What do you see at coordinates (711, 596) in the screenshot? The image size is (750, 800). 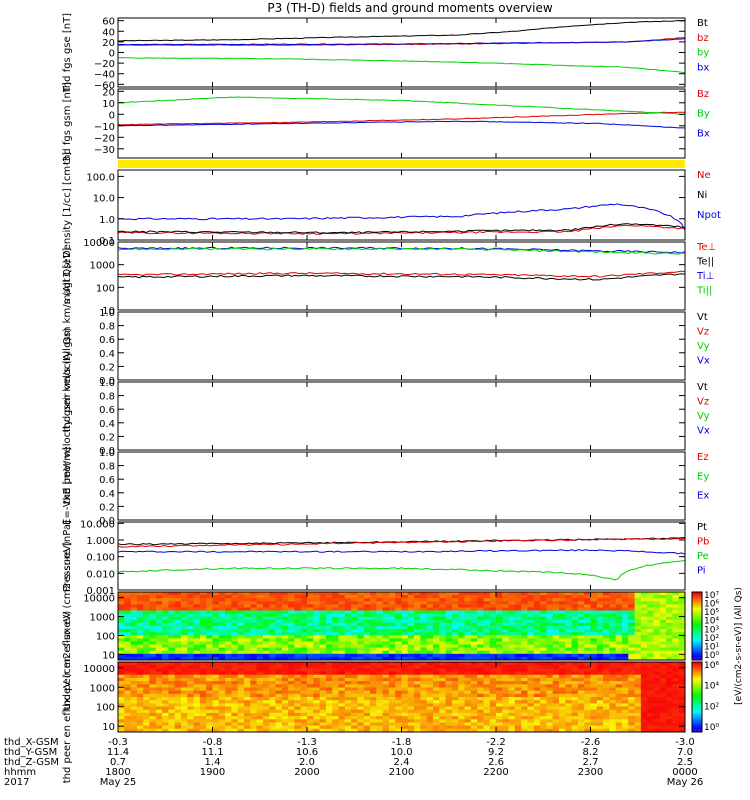 I see `colorbar-tick-label: 10⁷` at bounding box center [711, 596].